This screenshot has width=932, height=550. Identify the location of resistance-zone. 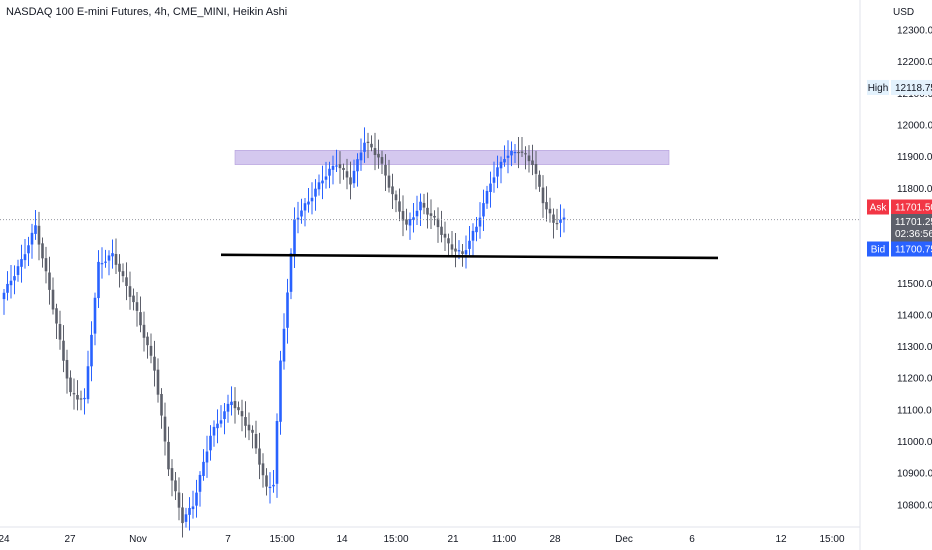
(452, 157).